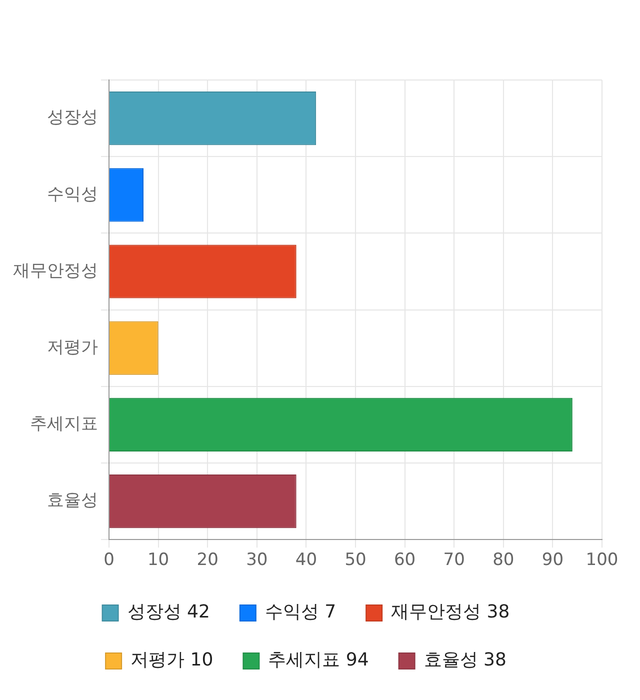 This screenshot has height=700, width=640. I want to click on y-tick-label: 추세지표, so click(64, 424).